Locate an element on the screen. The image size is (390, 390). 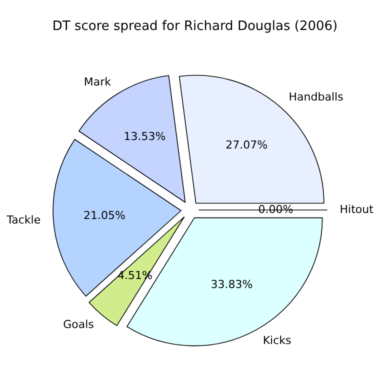
data-label: 33.83% is located at coordinates (231, 284).